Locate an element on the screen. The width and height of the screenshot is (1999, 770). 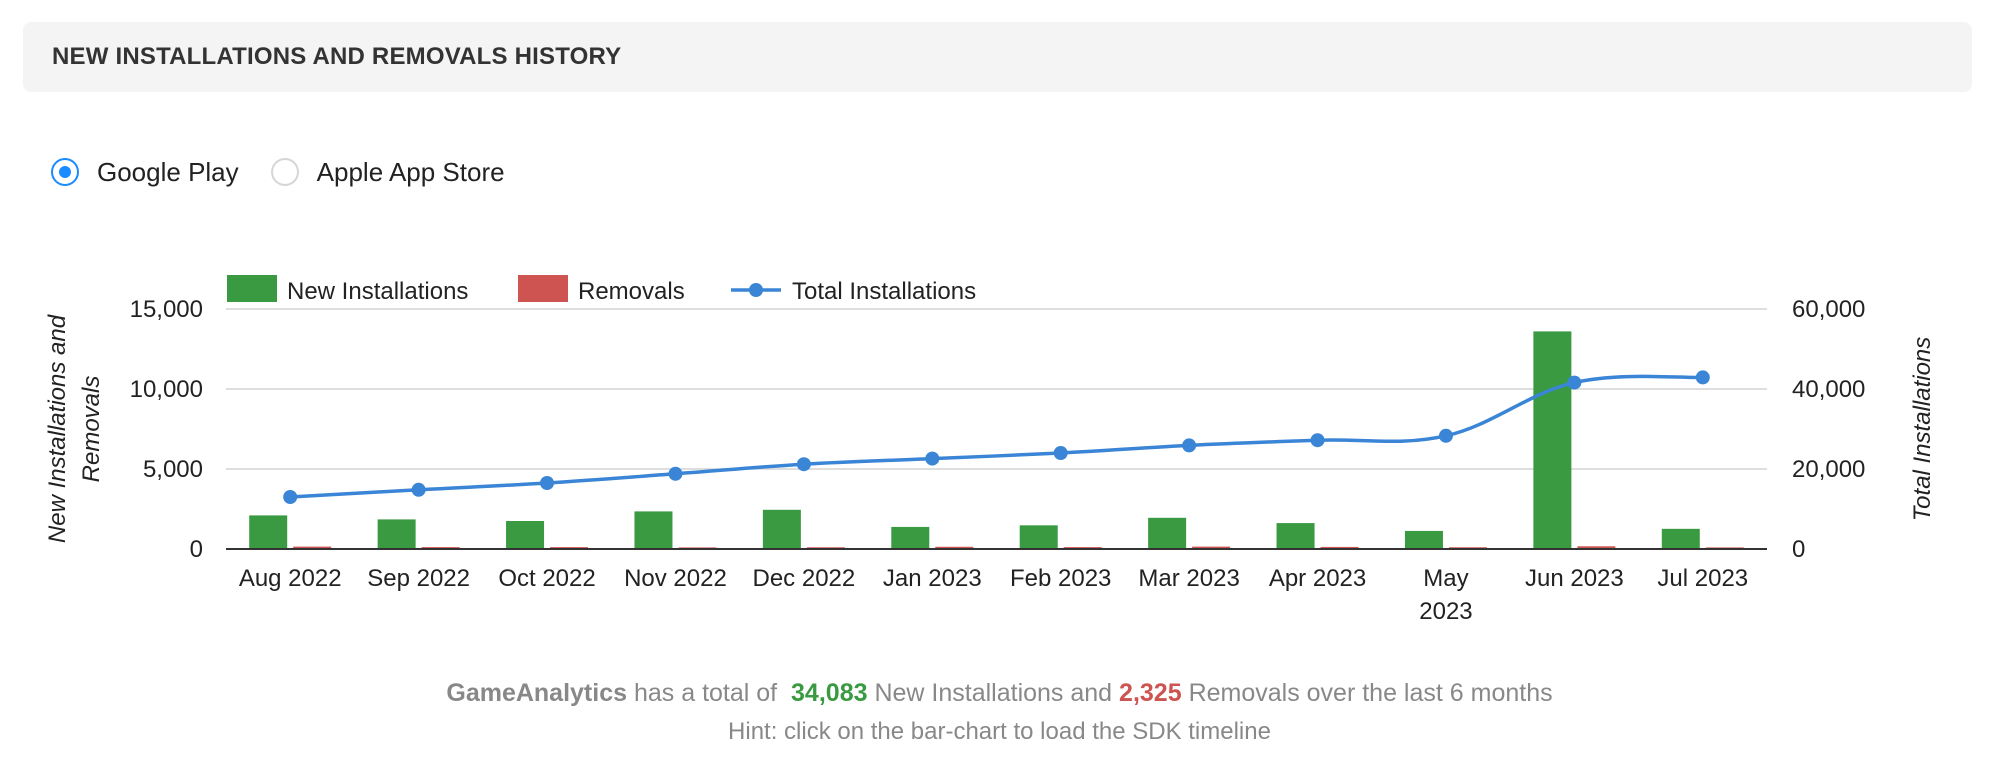
left-tick-label: 15,000 is located at coordinates (166, 309).